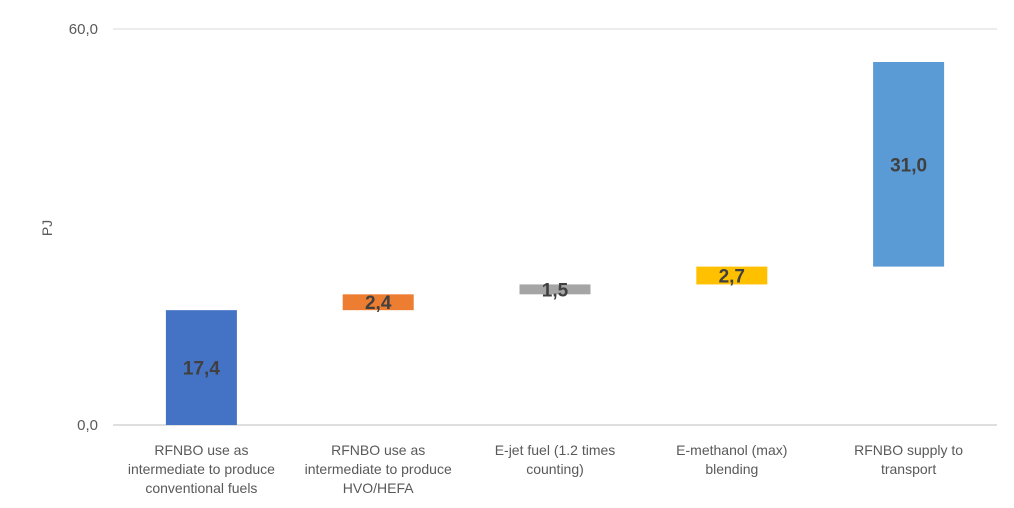 The image size is (1014, 508). I want to click on x-tick-label: transport, so click(908, 469).